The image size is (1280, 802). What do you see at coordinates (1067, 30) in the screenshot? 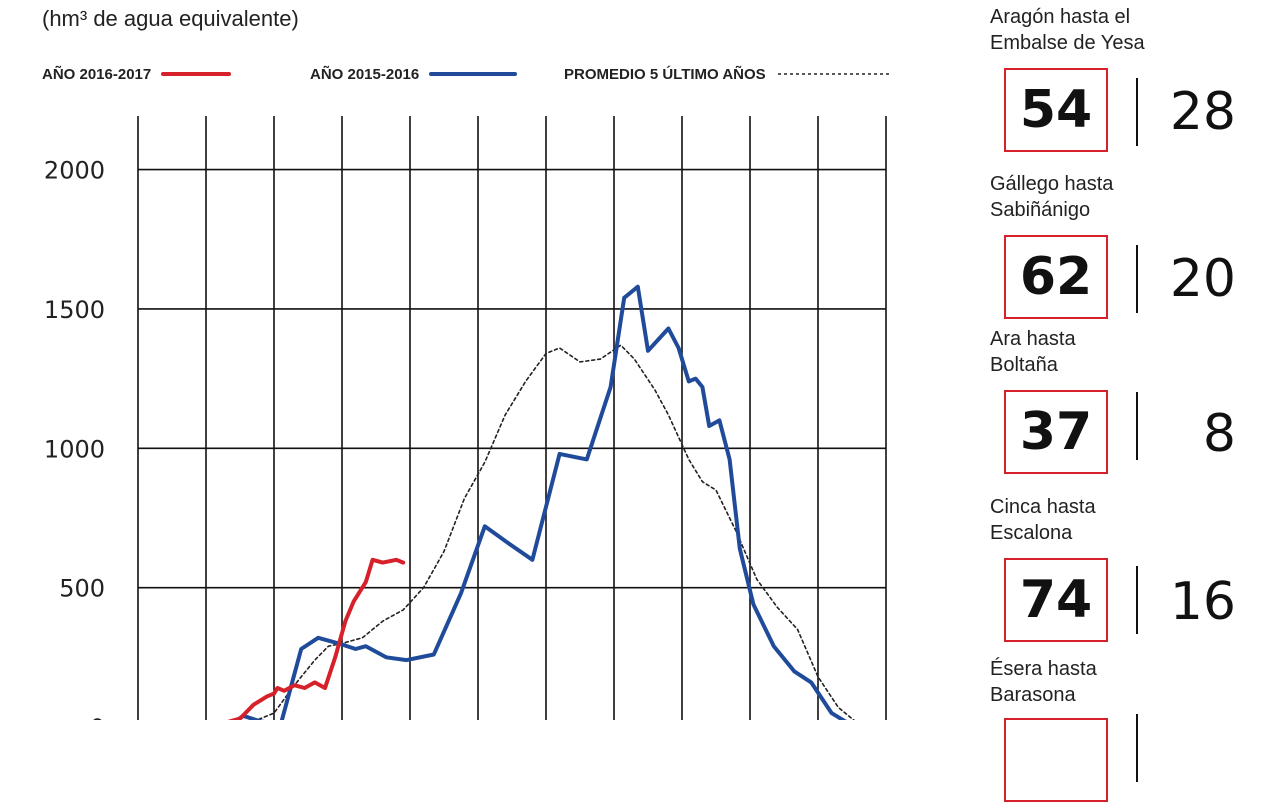
I see `basin-name: Aragón hasta el Embalse de Yesa` at bounding box center [1067, 30].